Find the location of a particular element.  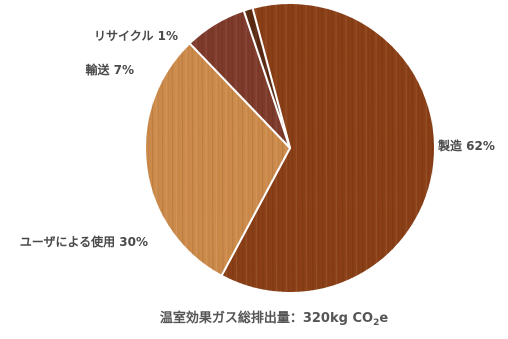

slice-1-label: ユーザによる使用 30% is located at coordinates (84, 241).